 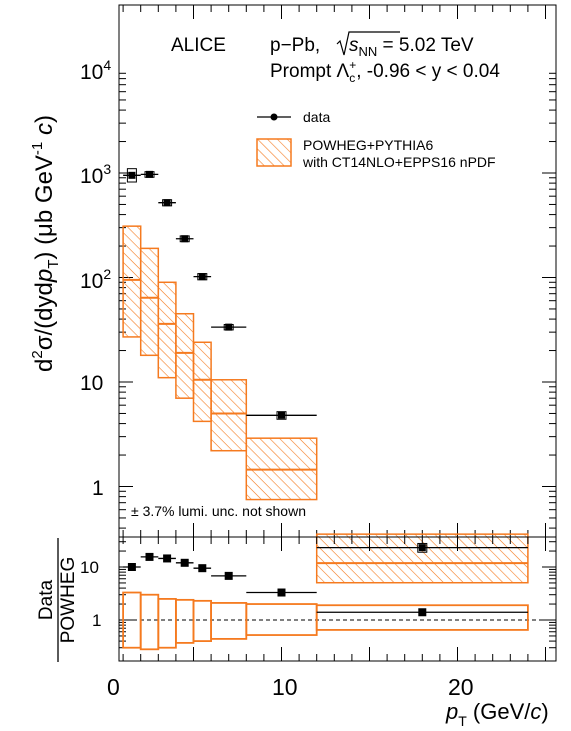 What do you see at coordinates (198, 45) in the screenshot?
I see `experiment-label: ALICE` at bounding box center [198, 45].